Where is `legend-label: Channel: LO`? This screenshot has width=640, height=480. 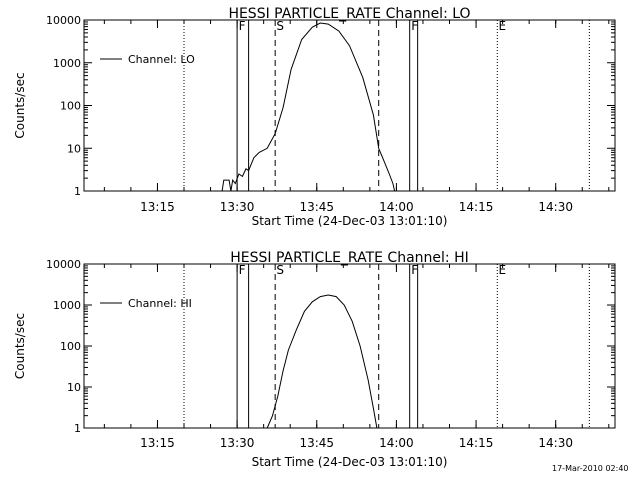 legend-label: Channel: LO is located at coordinates (161, 59).